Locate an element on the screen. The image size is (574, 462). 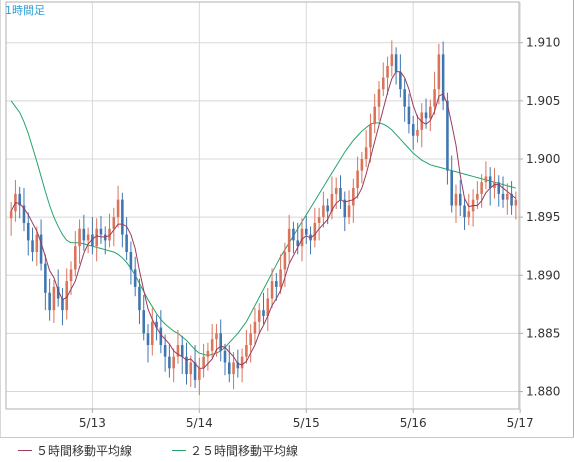
legend-item-ma25: ２５時間移動平均線 is located at coordinates (235, 450).